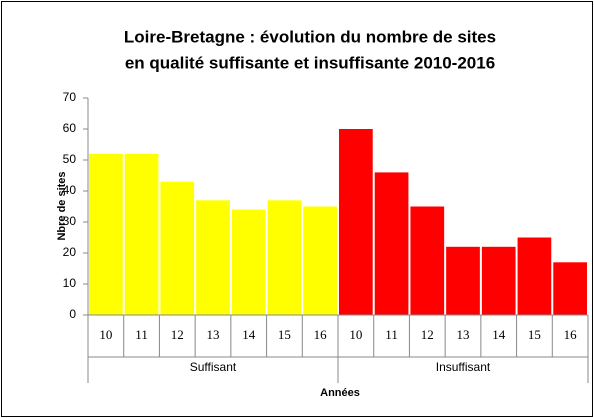  I want to click on y-tick-label: 40, so click(70, 190).